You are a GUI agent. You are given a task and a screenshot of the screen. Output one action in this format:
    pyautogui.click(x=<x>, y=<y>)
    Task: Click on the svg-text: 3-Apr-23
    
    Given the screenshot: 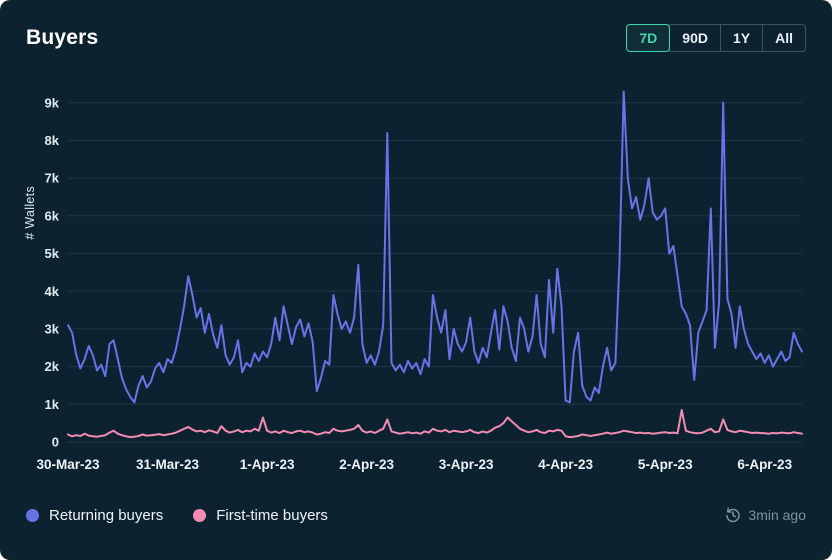 What is the action you would take?
    pyautogui.click(x=466, y=464)
    